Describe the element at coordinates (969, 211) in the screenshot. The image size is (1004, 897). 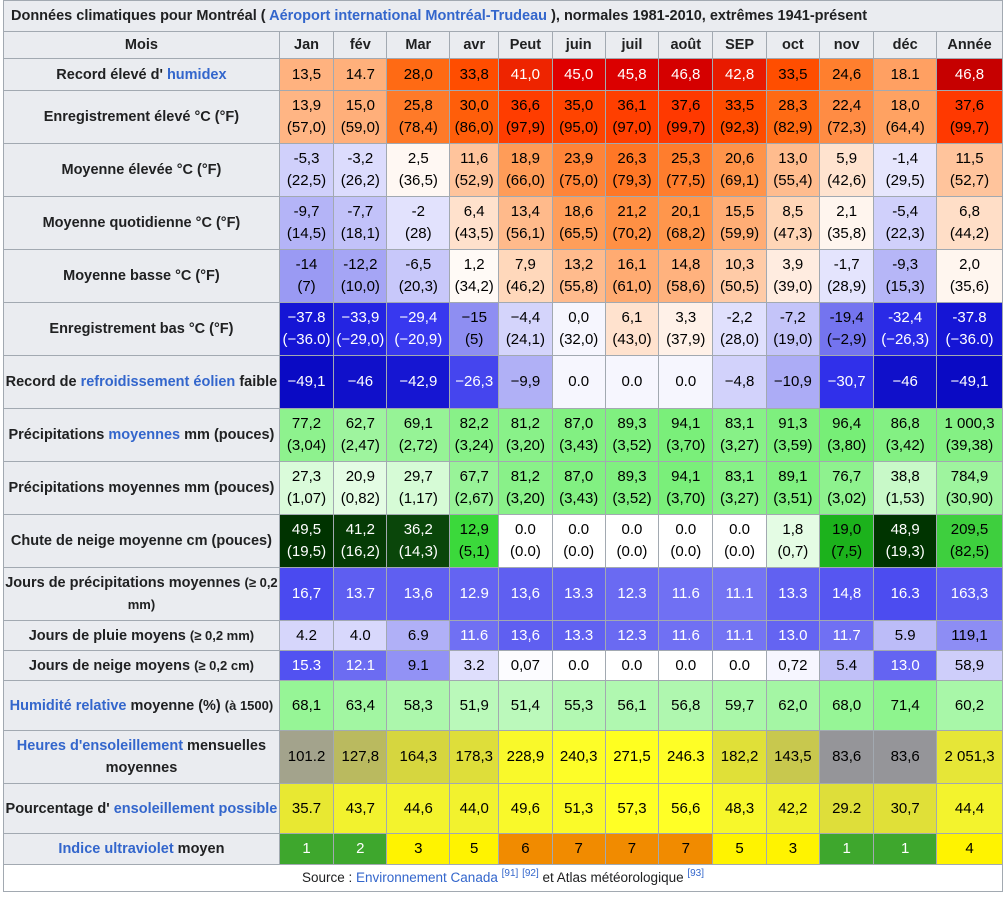
I see `cell-value: 6,8` at that location.